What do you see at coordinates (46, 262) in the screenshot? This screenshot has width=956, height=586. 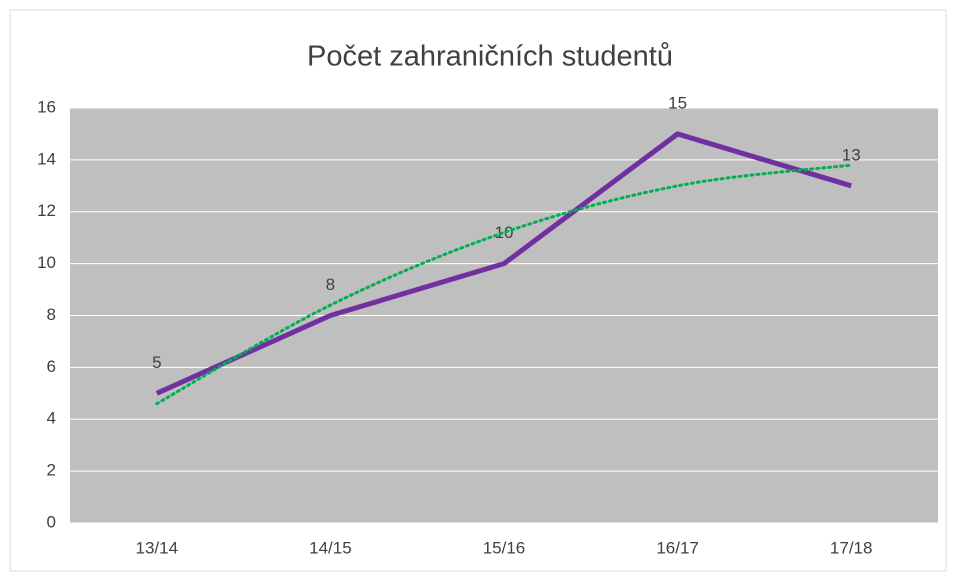 I see `y-tick-label: 10` at bounding box center [46, 262].